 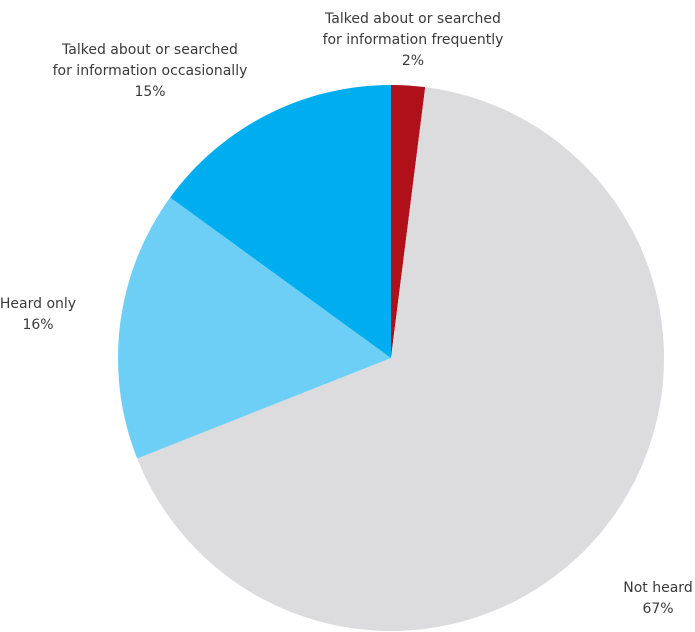 I want to click on pie-slice-value: 16%, so click(x=37, y=325).